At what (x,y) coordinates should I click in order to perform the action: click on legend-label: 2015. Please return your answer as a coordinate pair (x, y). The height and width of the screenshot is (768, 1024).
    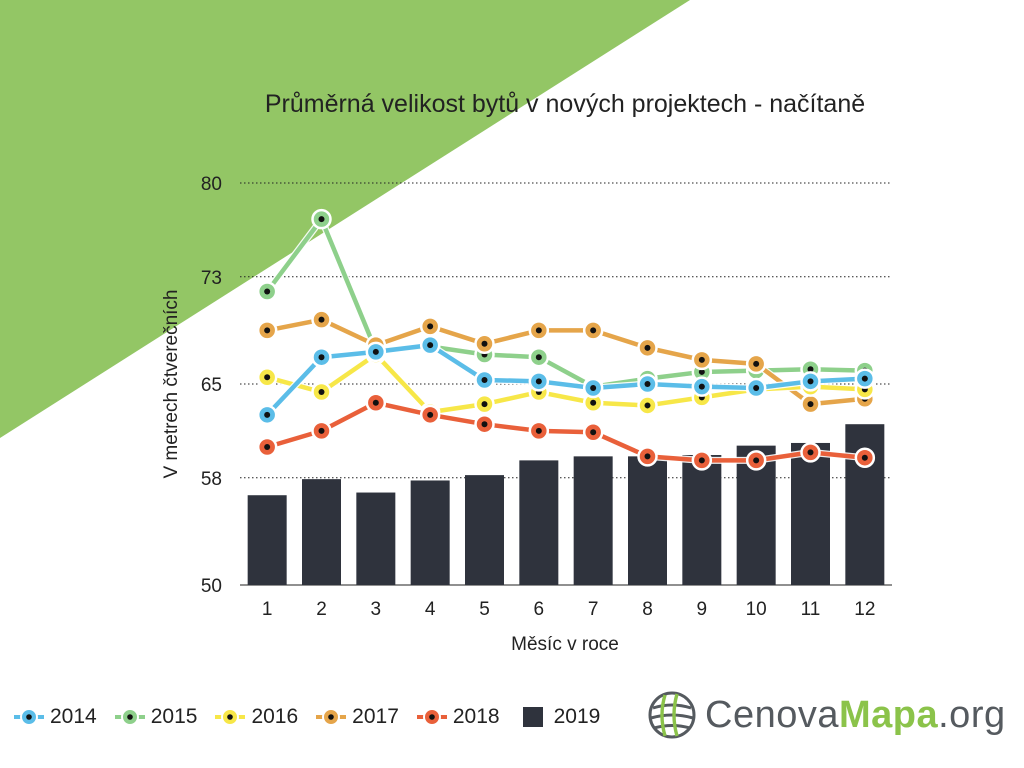
    Looking at the image, I should click on (174, 716).